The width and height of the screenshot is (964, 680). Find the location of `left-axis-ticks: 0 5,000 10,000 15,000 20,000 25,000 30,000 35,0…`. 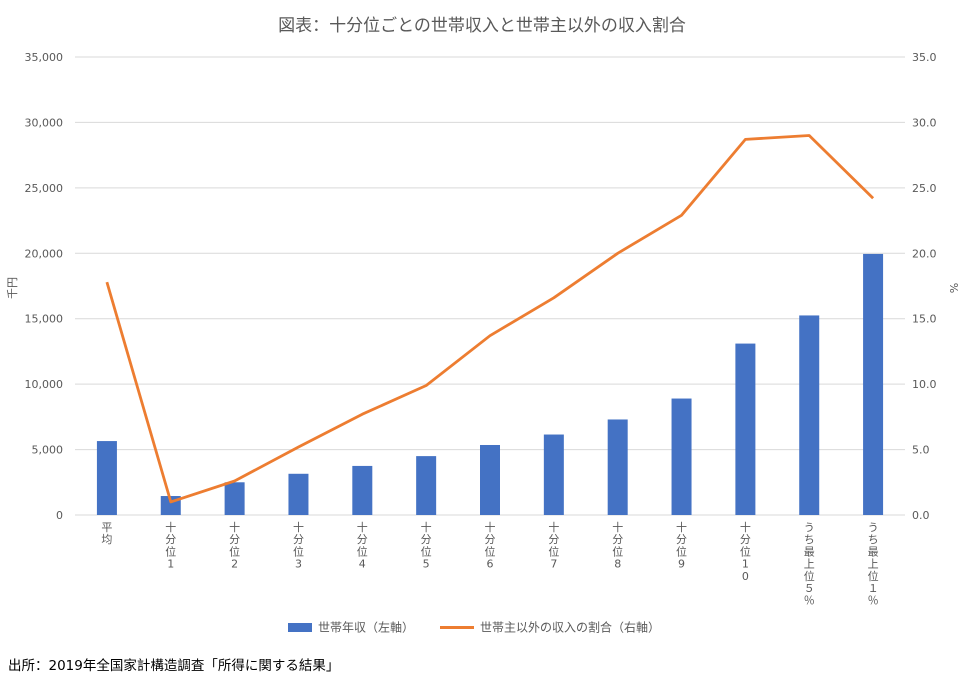

left-axis-ticks: 0 5,000 10,000 15,000 20,000 25,000 30,000 35,0… is located at coordinates (44, 286).